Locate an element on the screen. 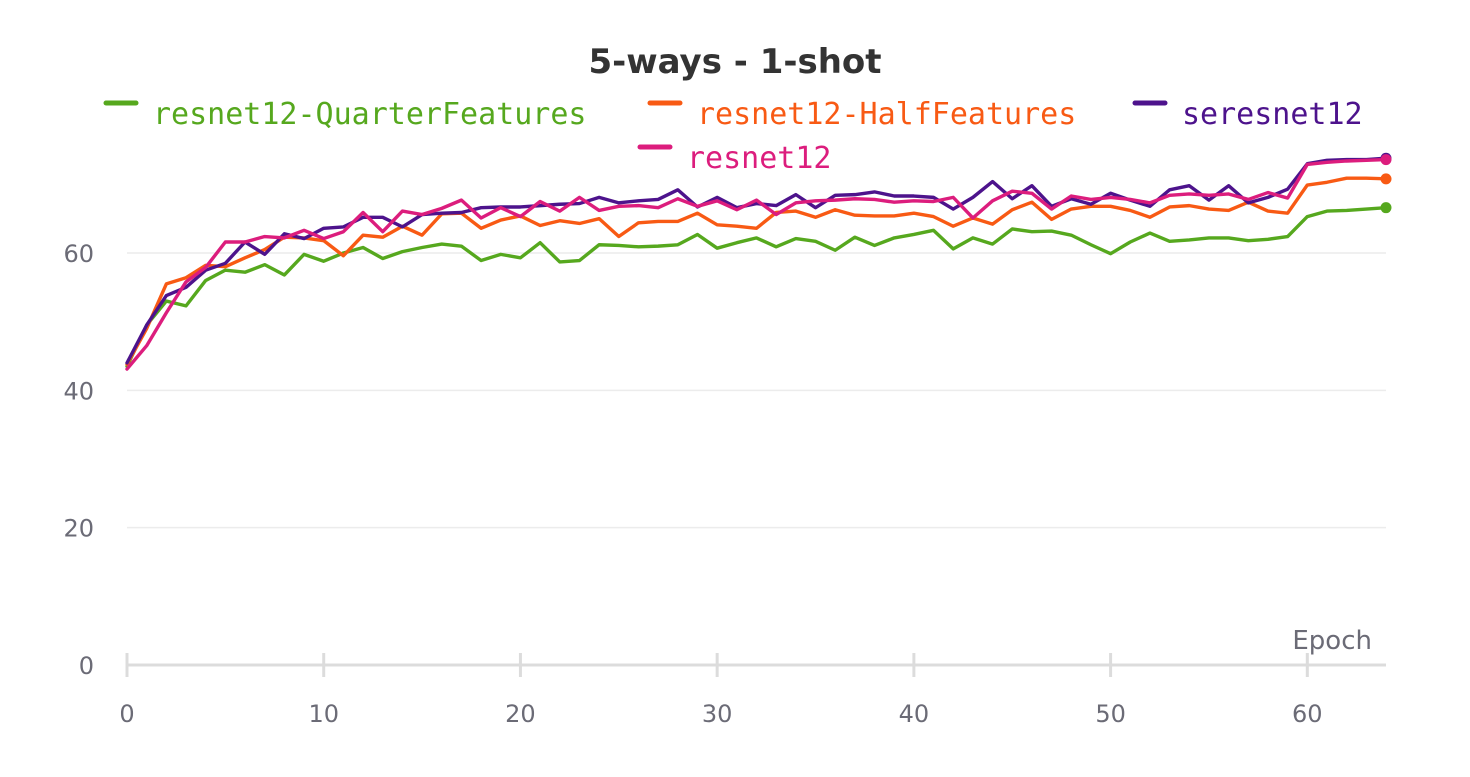 Image resolution: width=1470 pixels, height=777 pixels. legend-item-seresnet12: seresnet12 is located at coordinates (1247, 114).